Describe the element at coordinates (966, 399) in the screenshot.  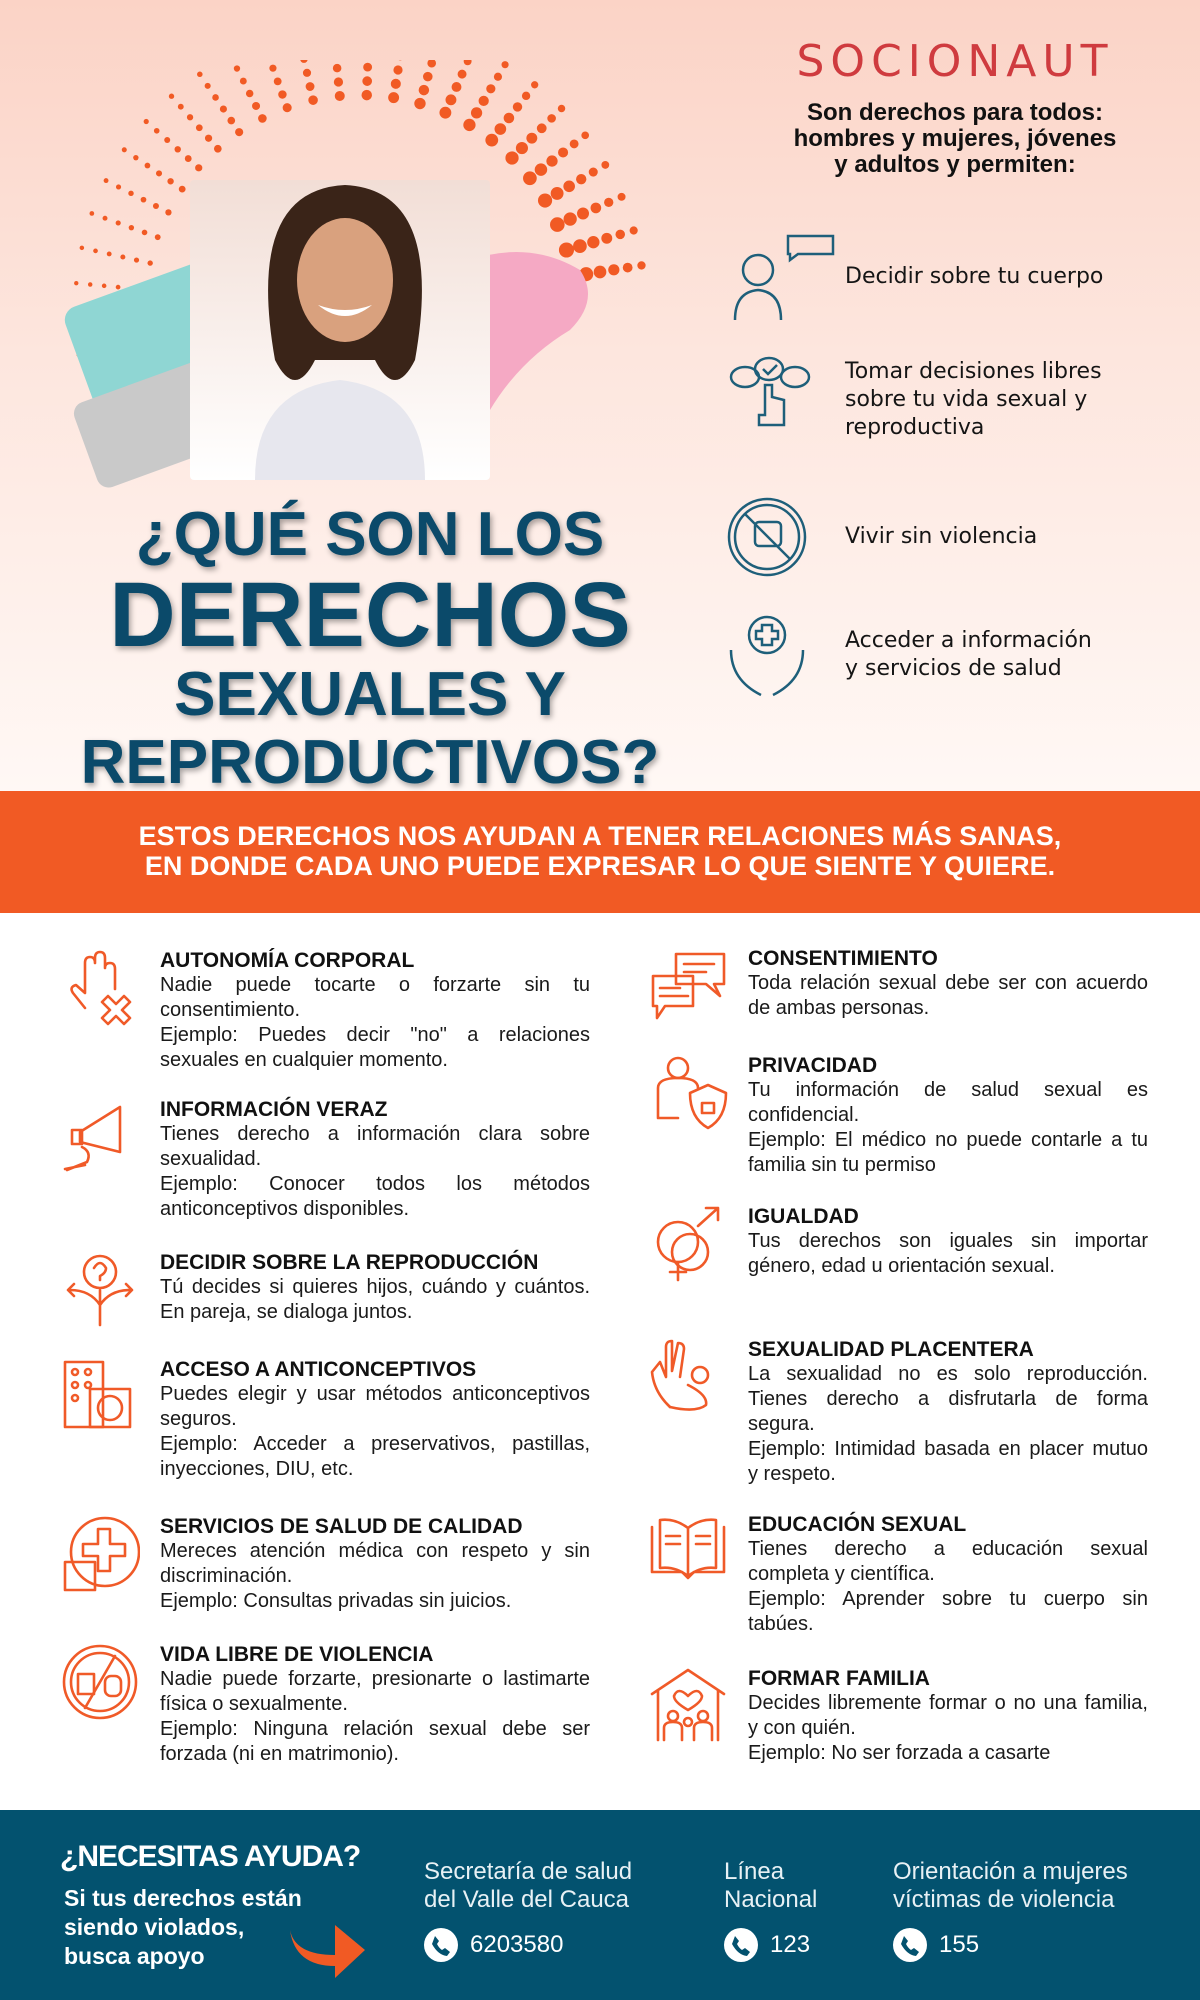
I see `line: sobre tu vida sexual y` at that location.